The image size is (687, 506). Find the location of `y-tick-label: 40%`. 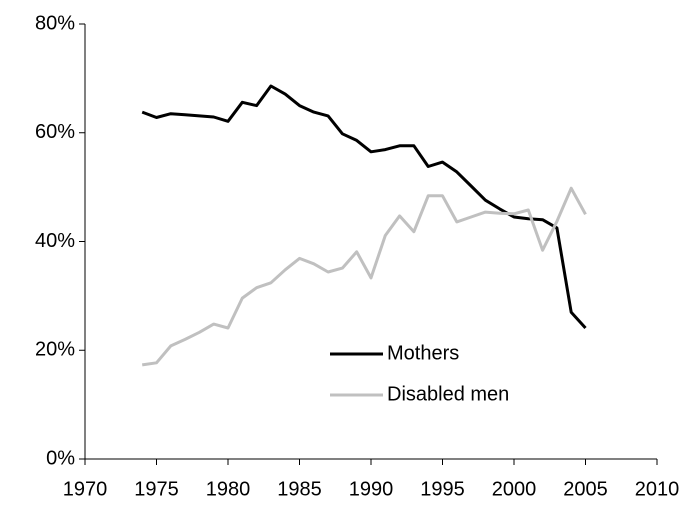

y-tick-label: 40% is located at coordinates (55, 241).